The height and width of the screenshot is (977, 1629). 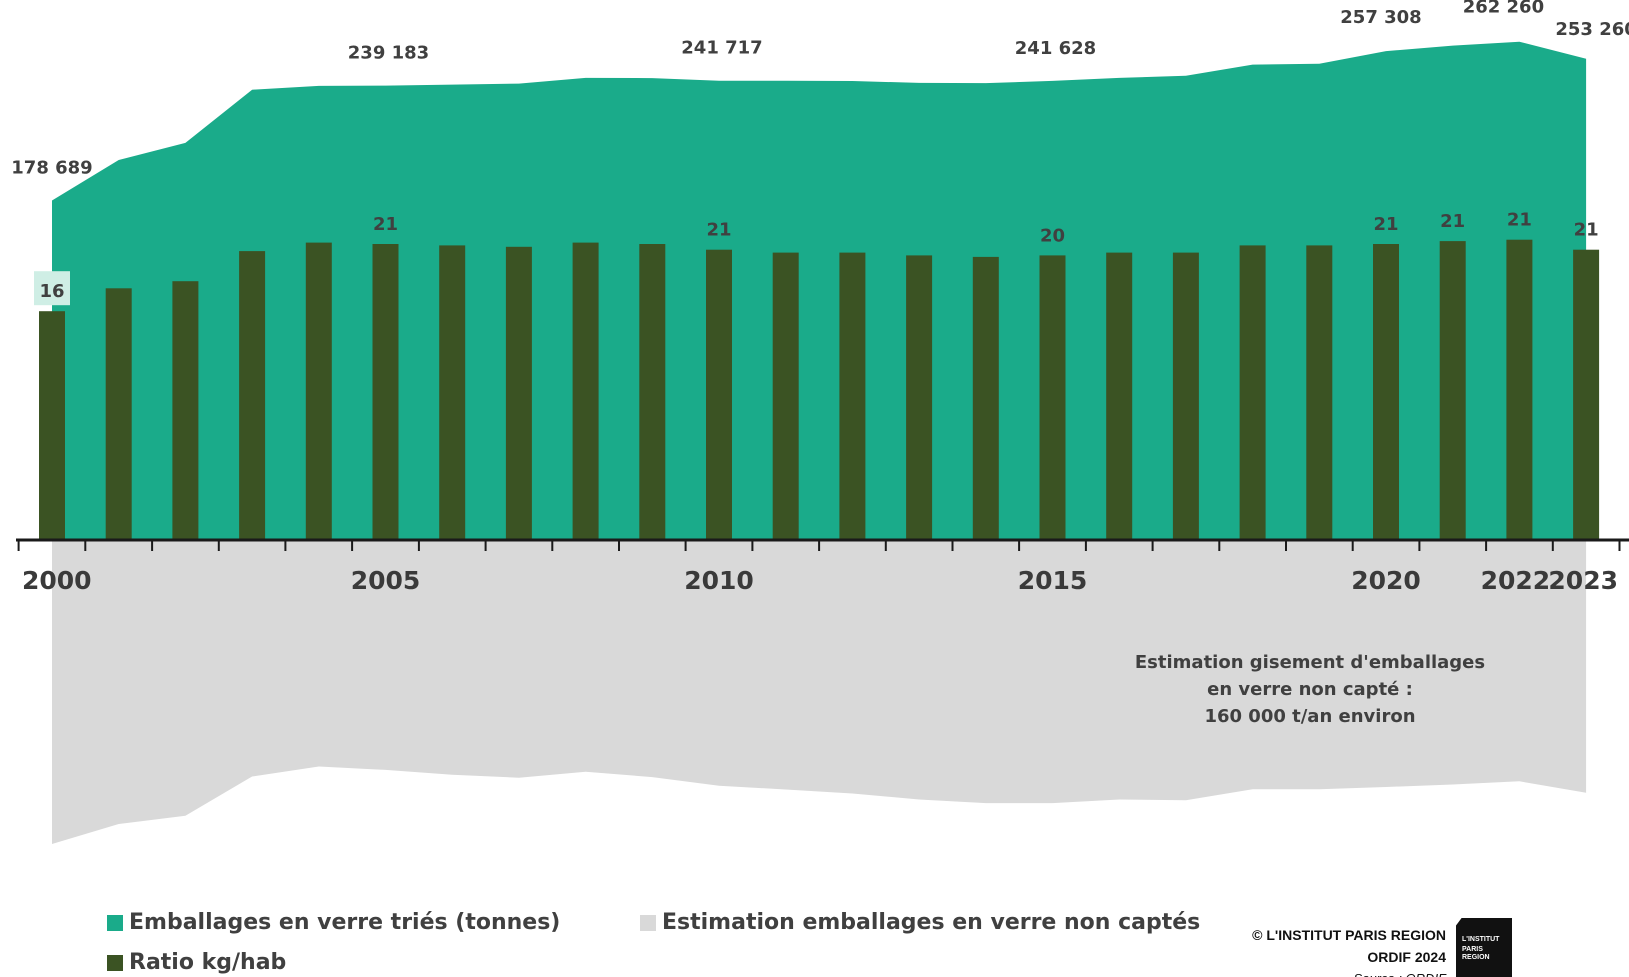 I want to click on bar-label-2020: 21, so click(x=1385, y=224).